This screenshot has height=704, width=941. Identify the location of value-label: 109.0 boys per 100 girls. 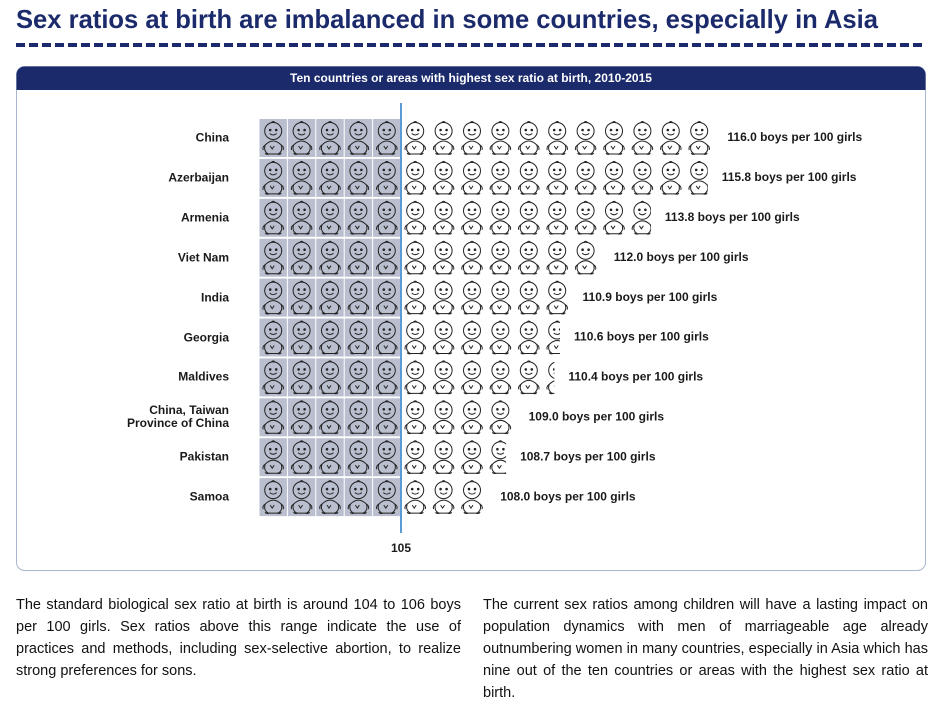
(597, 416).